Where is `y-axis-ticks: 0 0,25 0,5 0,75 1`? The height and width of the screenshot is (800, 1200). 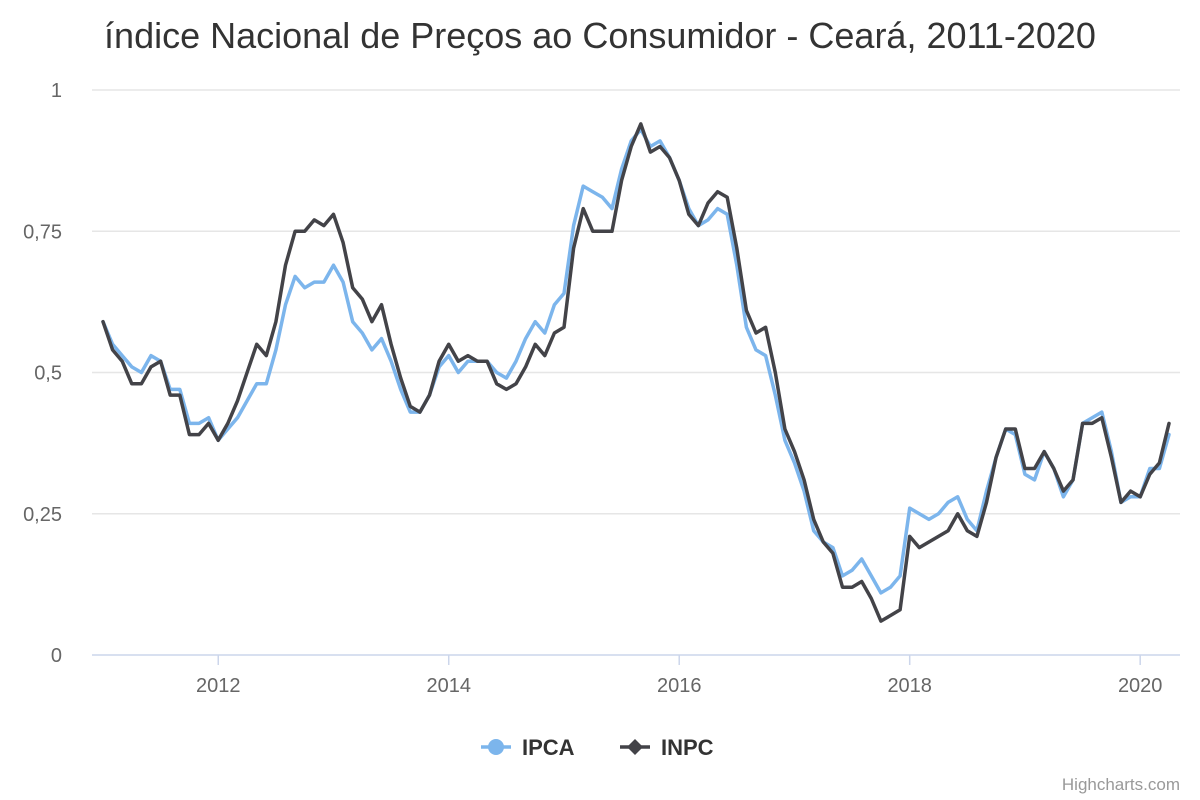
y-axis-ticks: 0 0,25 0,5 0,75 1 is located at coordinates (42, 373).